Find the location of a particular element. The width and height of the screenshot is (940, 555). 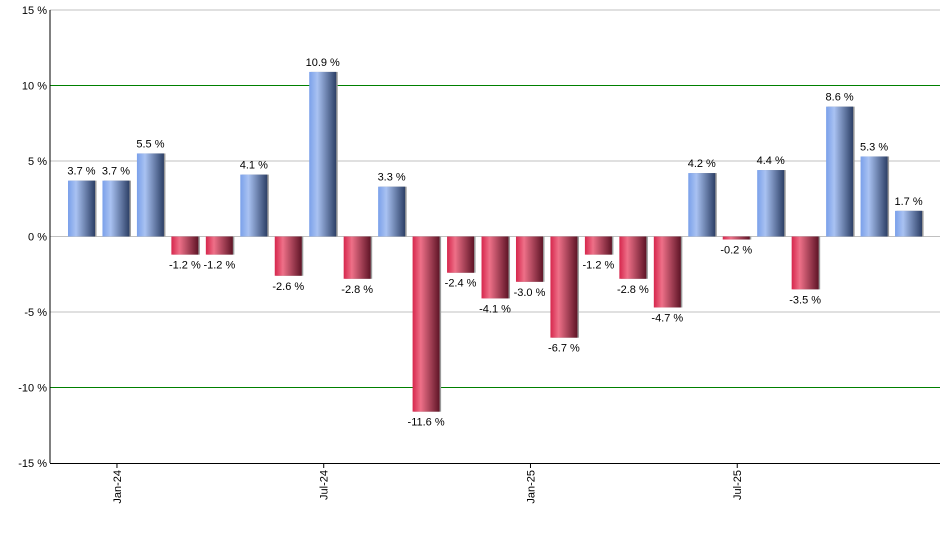

data-label: 5.5 % is located at coordinates (150, 144).